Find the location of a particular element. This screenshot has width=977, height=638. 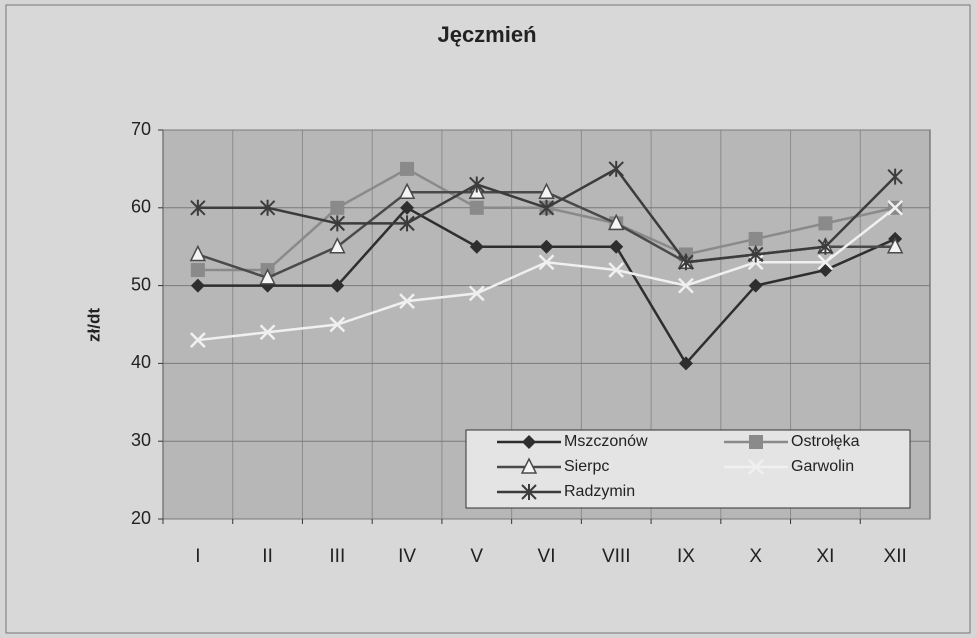

x-tick-label: IX is located at coordinates (686, 556).